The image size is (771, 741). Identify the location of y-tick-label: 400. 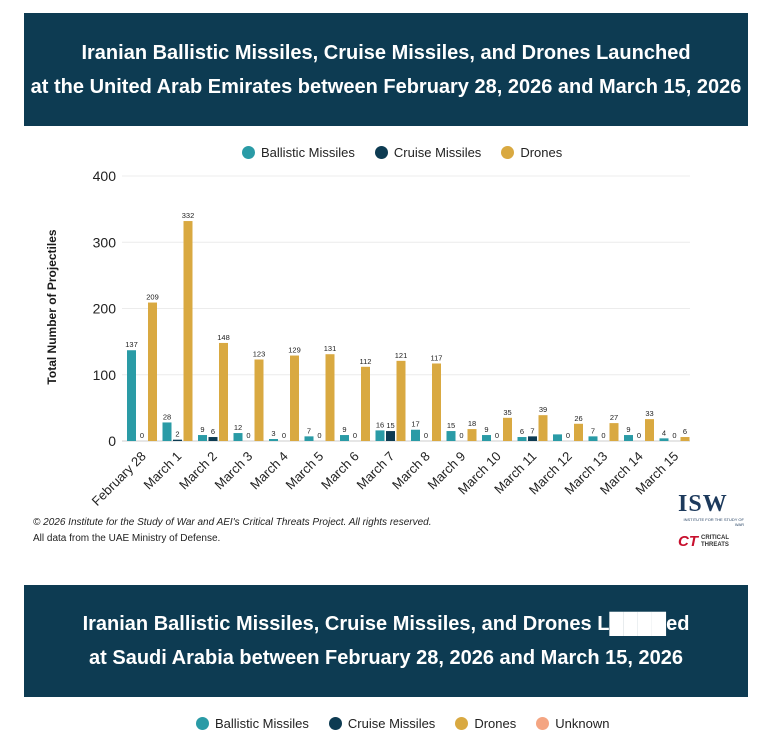
(105, 176).